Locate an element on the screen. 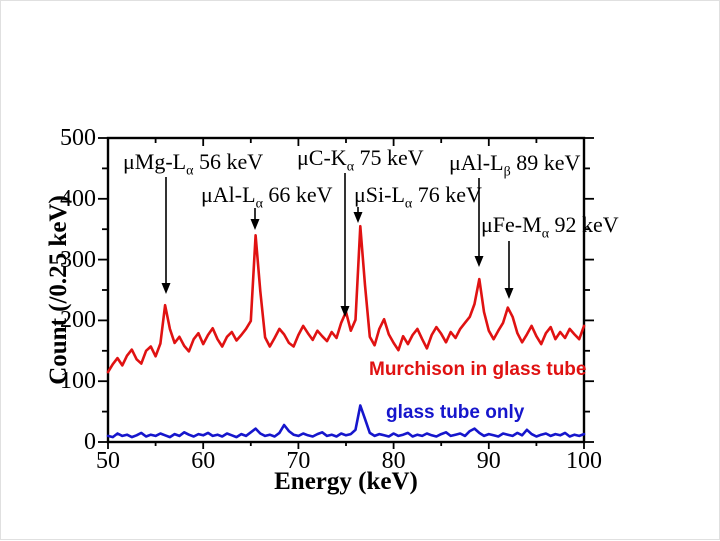 The height and width of the screenshot is (541, 720). x-axis-title: Energy (keV) is located at coordinates (346, 481).